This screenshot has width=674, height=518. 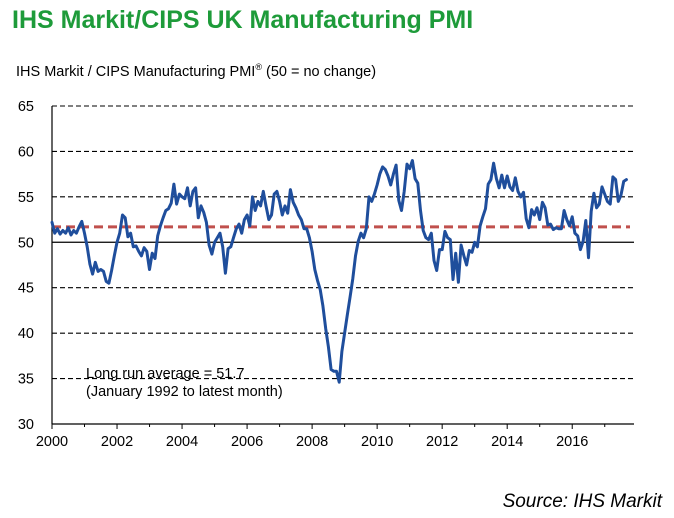 What do you see at coordinates (117, 442) in the screenshot?
I see `x-tick-label: 2002` at bounding box center [117, 442].